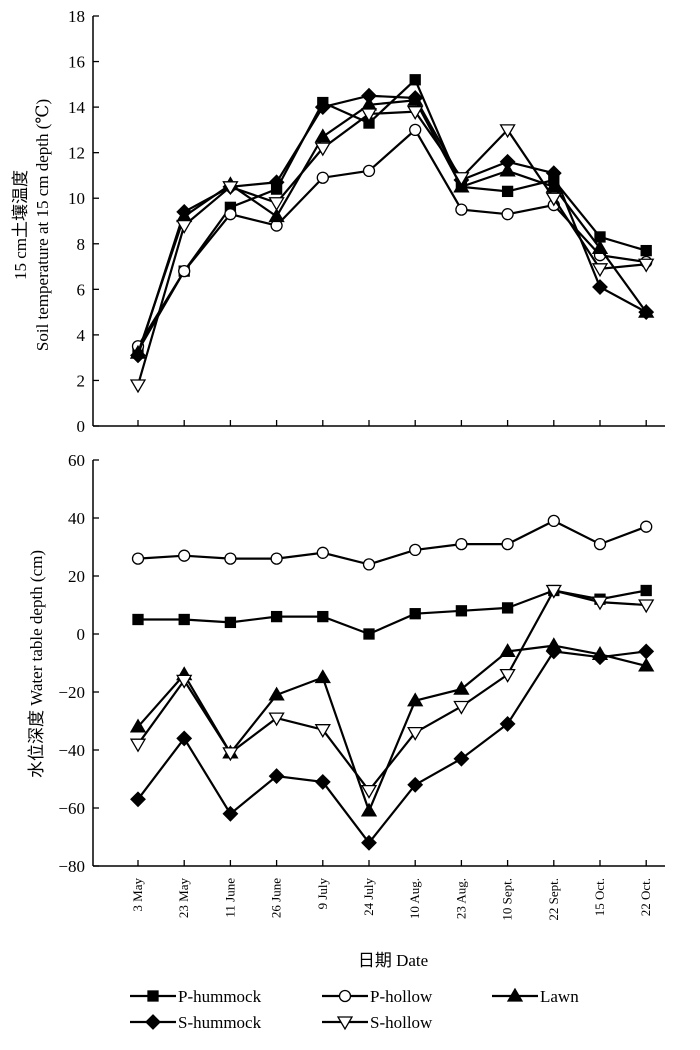 Image resolution: width=700 pixels, height=1050 pixels. What do you see at coordinates (393, 960) in the screenshot?
I see `x-axis-label: 日期 Date` at bounding box center [393, 960].